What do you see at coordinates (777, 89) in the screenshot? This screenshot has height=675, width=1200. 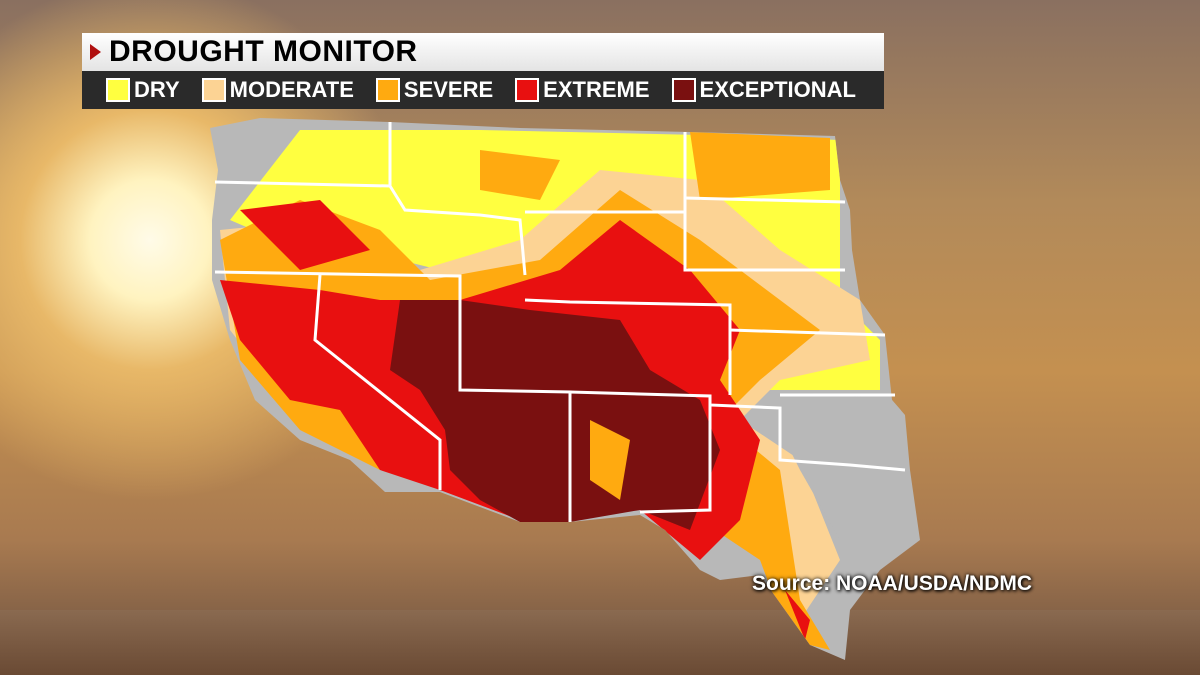 I see `legend-label: EXCEPTIONAL` at bounding box center [777, 89].